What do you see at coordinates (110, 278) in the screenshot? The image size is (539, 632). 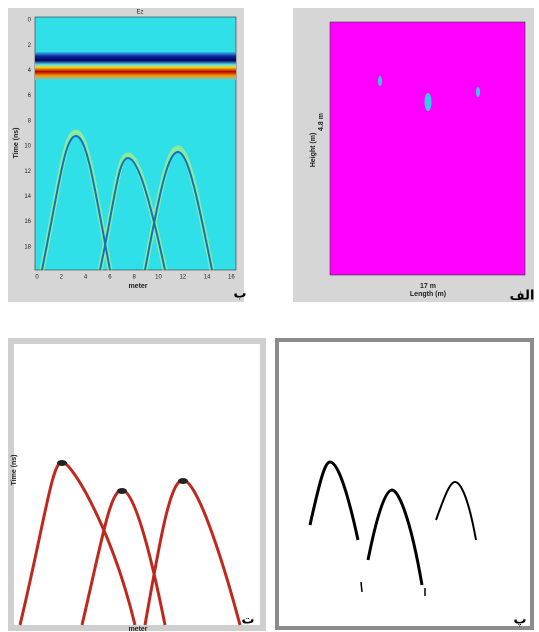 I see `x-tick-label: 6` at bounding box center [110, 278].